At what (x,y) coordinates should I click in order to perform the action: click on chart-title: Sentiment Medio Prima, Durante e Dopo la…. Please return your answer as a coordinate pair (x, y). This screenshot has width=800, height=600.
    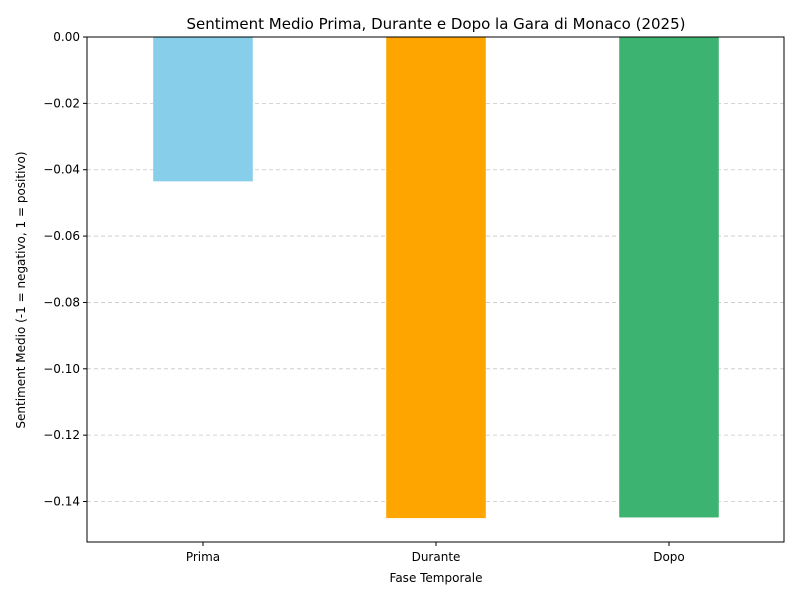
    Looking at the image, I should click on (436, 24).